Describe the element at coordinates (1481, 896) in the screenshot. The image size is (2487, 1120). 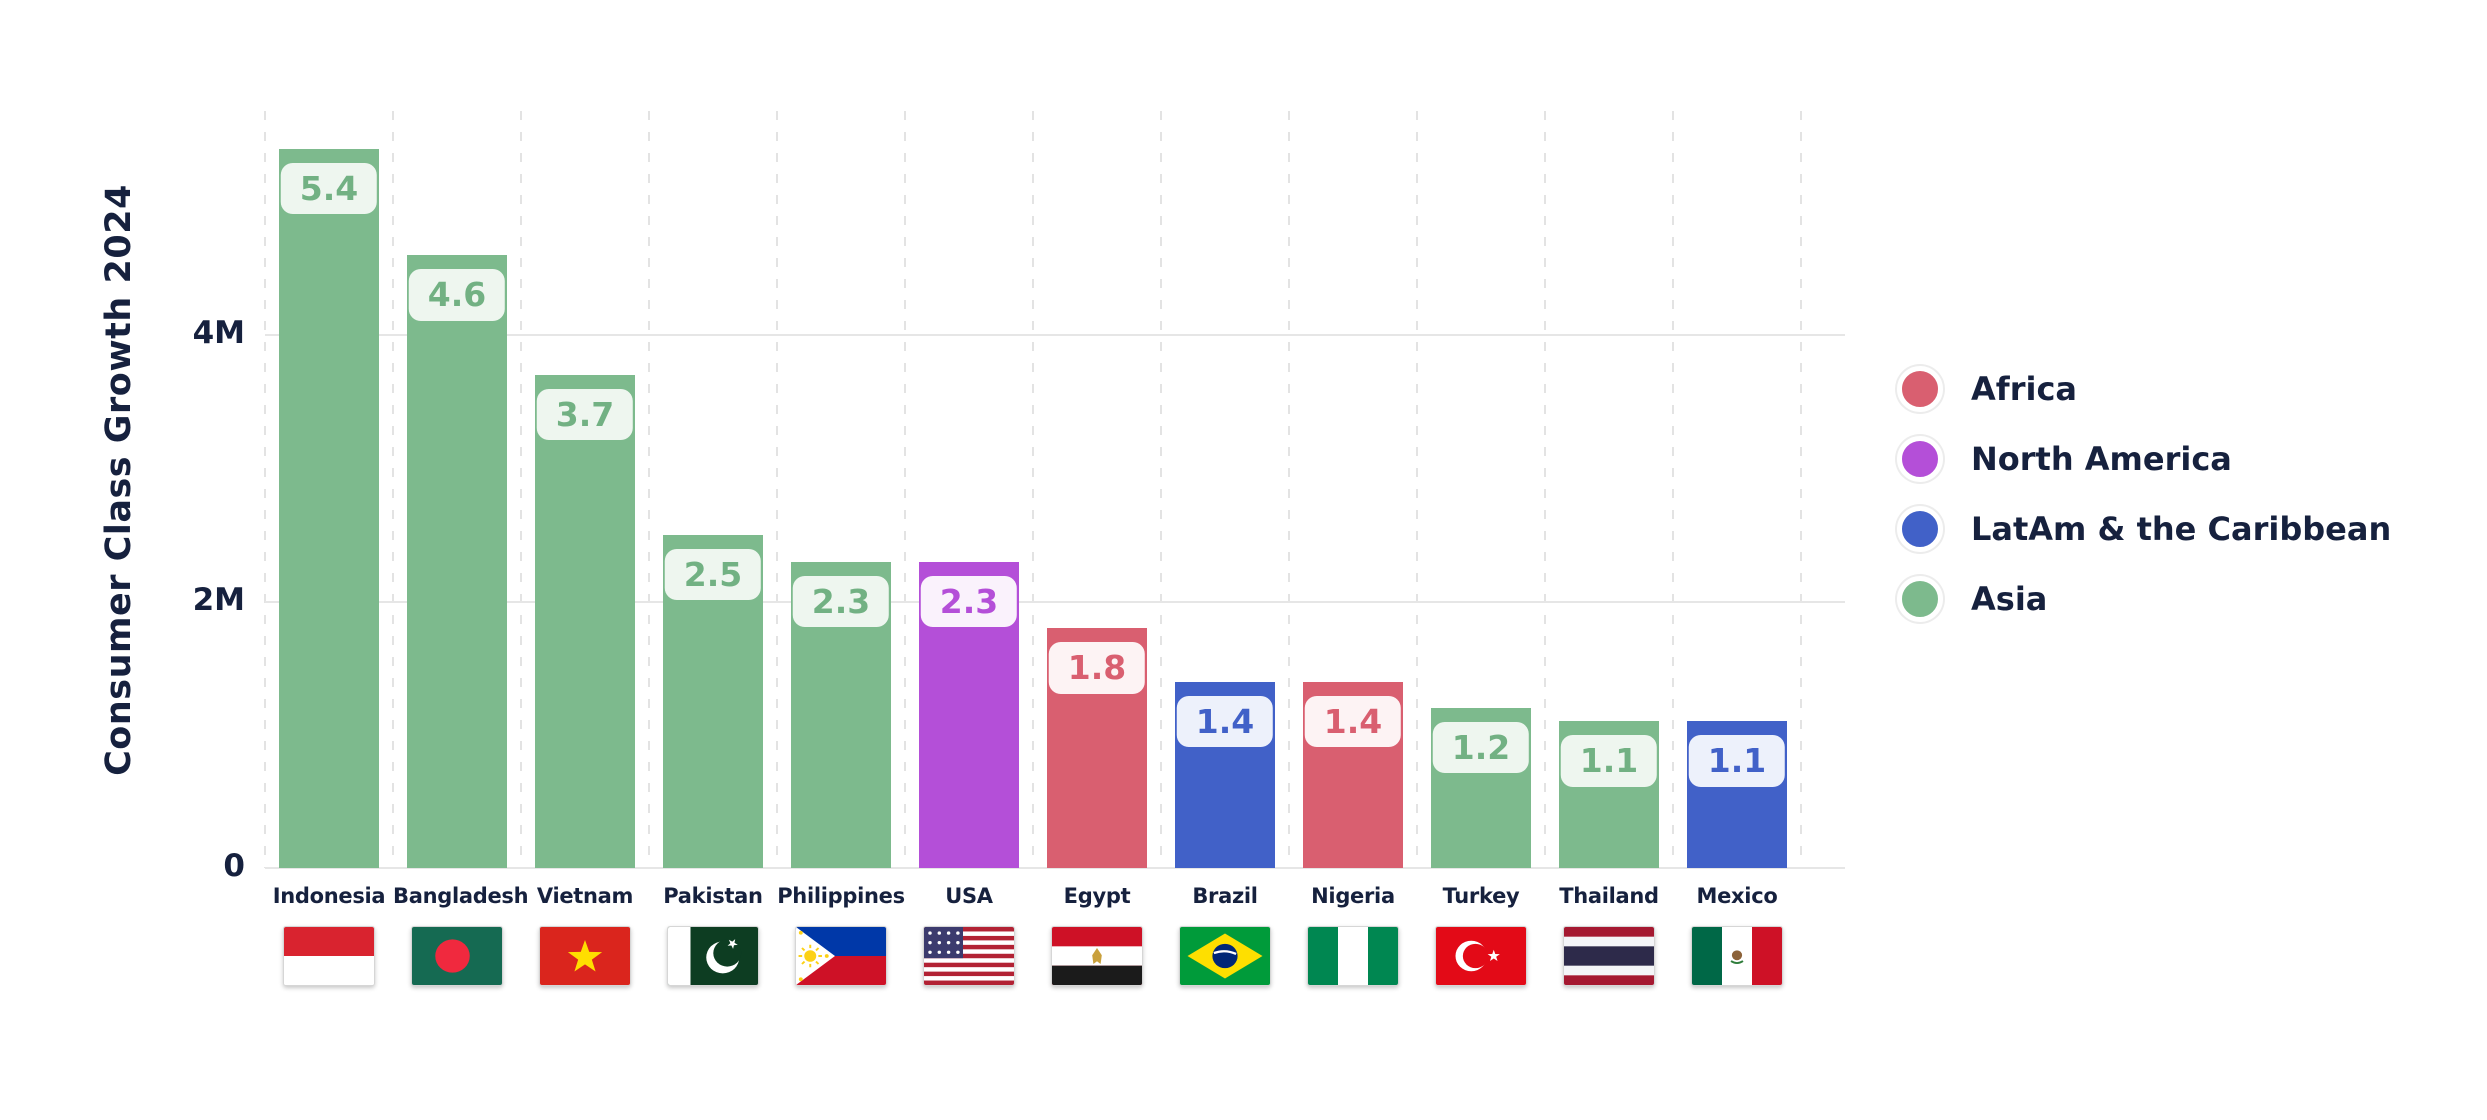
I see `x-label-turkey: Turkey` at that location.